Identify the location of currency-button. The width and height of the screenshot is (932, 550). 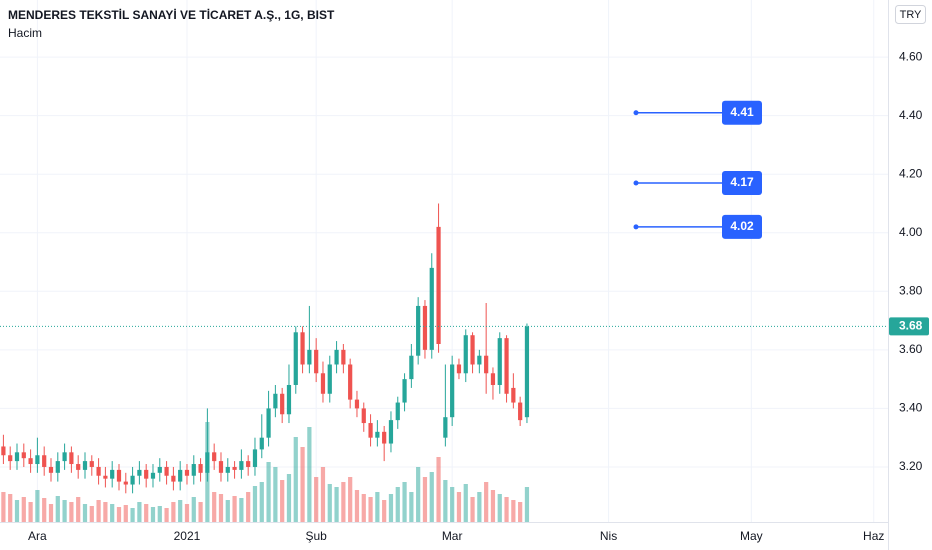
(910, 14).